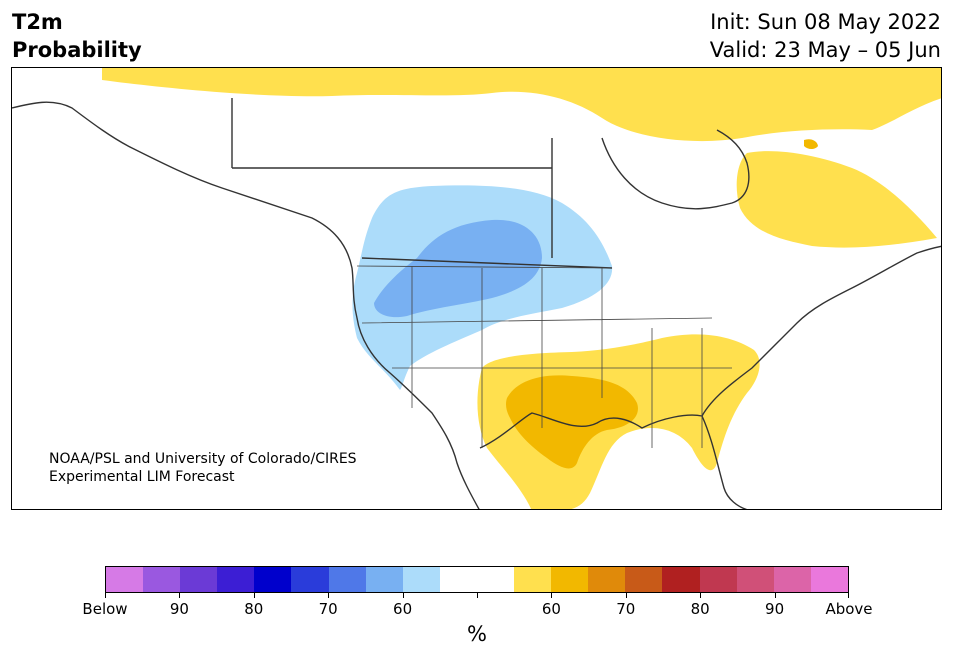 This screenshot has height=659, width=953. I want to click on colorbar-ticks, so click(477, 597).